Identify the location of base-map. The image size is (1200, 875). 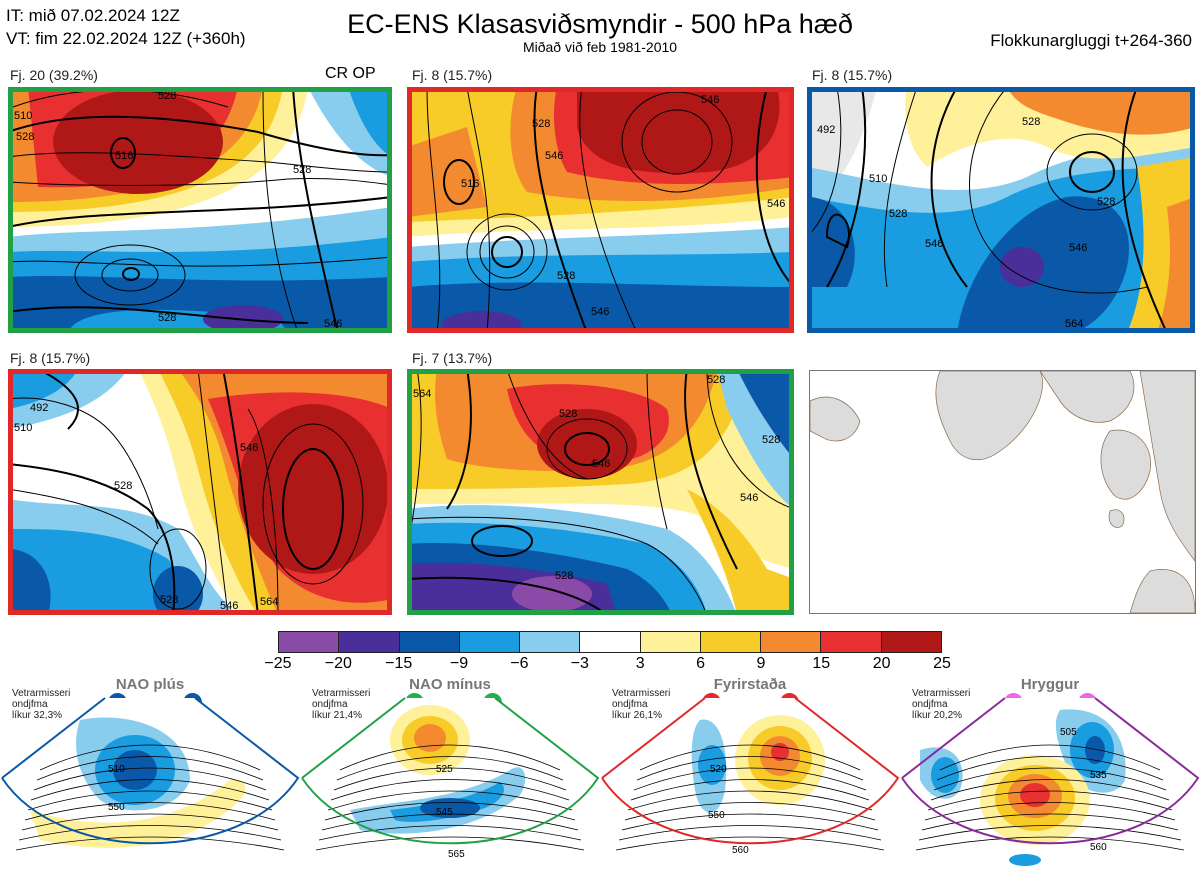
(1002, 492).